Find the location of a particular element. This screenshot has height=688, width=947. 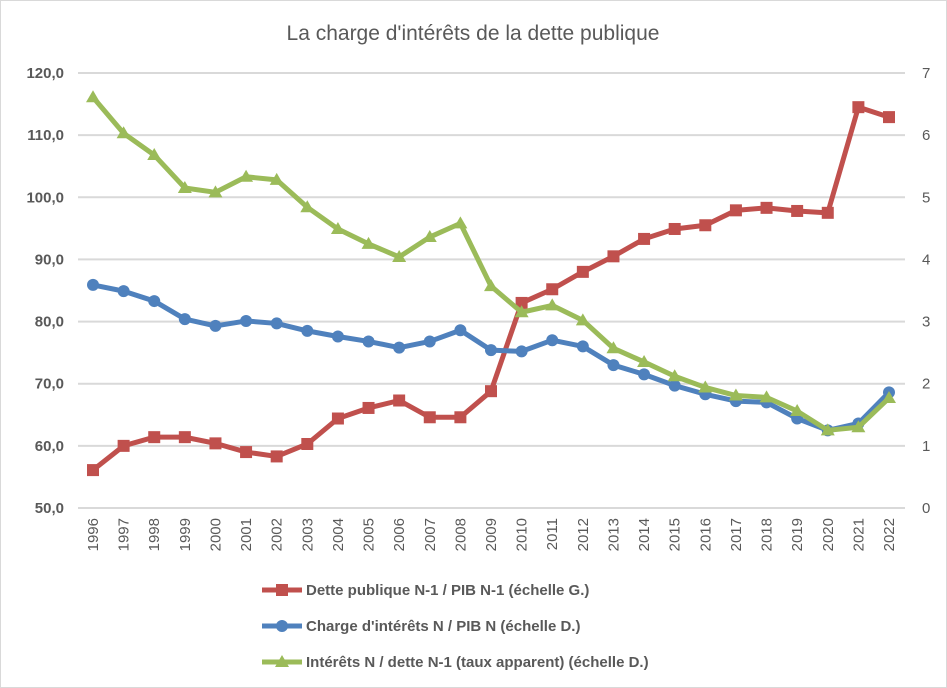

x-tick-label: 2005 is located at coordinates (369, 534).